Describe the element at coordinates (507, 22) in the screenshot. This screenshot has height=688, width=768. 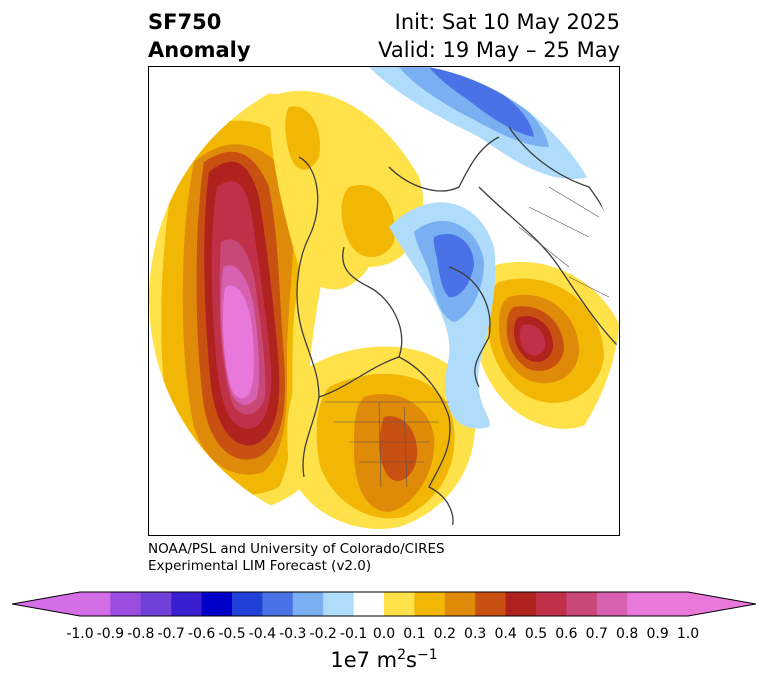
I see `init-date: Init: Sat 10 May 2025` at that location.